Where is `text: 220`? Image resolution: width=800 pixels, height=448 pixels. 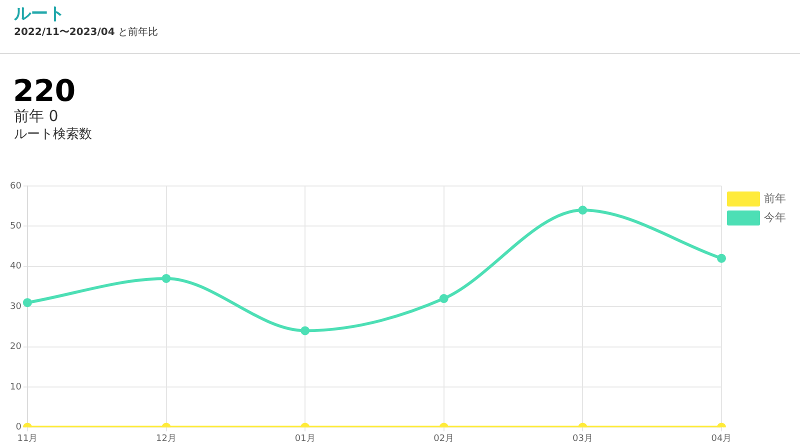 text: 220 is located at coordinates (44, 91).